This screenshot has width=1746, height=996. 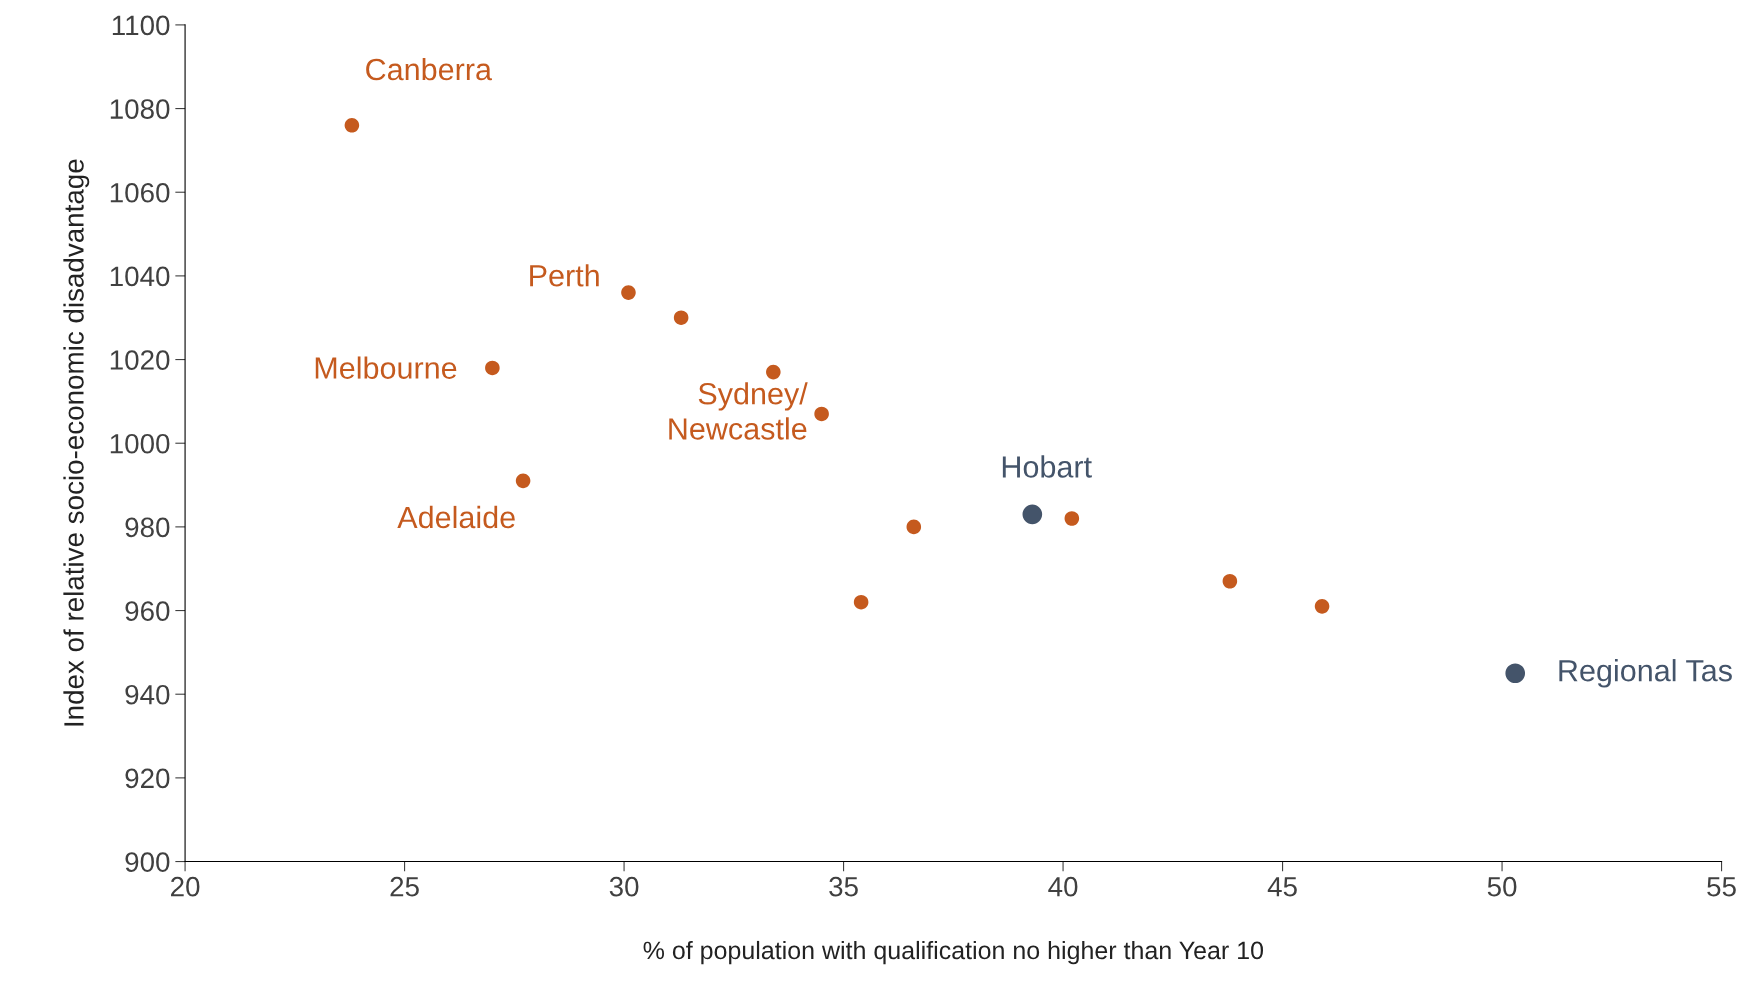 What do you see at coordinates (953, 952) in the screenshot?
I see `x-axis-title: % of population with qualification no higher than Year 10` at bounding box center [953, 952].